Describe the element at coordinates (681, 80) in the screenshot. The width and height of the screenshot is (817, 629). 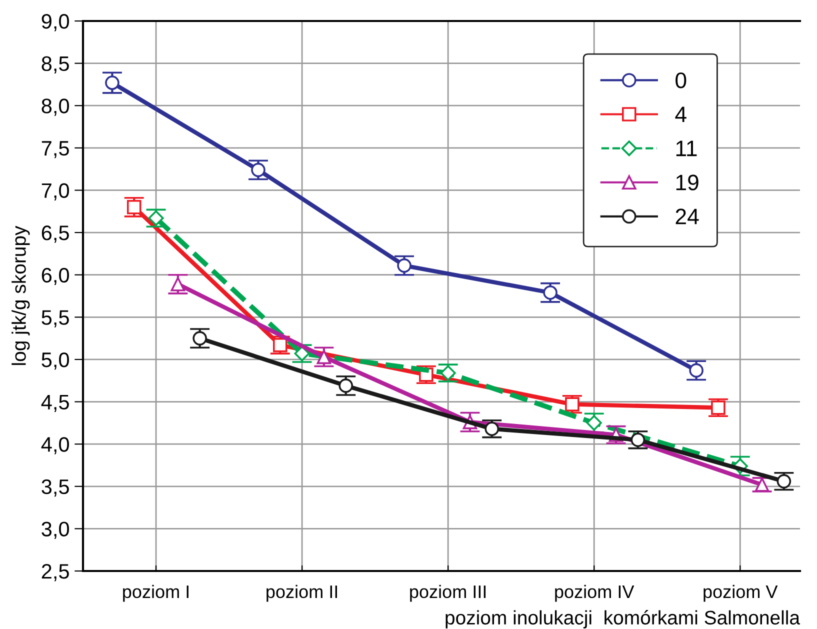
I see `legend-label: 0` at that location.